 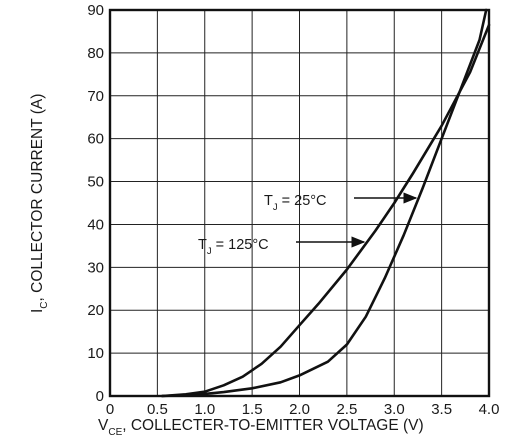 What do you see at coordinates (299, 409) in the screenshot?
I see `x-tick-label: 2.0` at bounding box center [299, 409].